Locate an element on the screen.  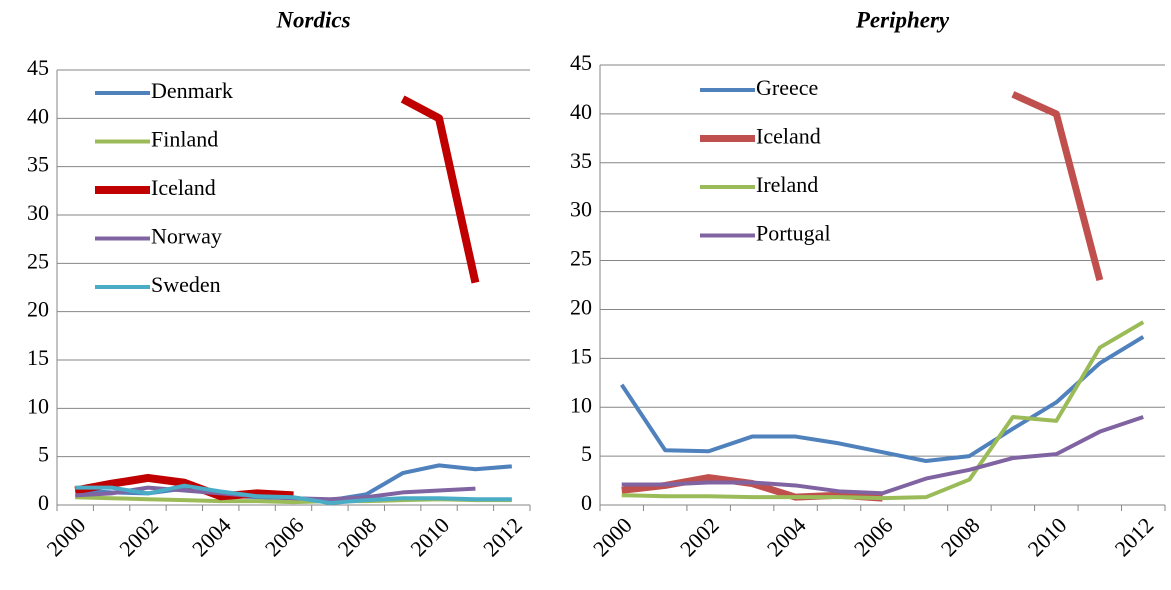
legend-label: Sweden is located at coordinates (186, 284).